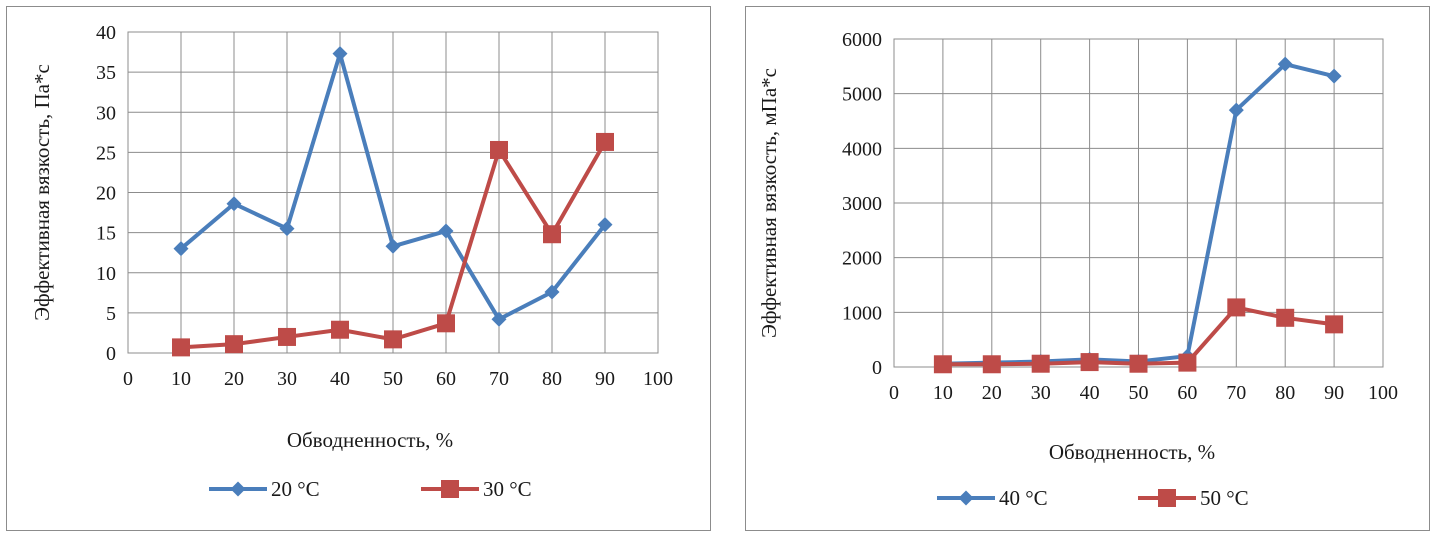  I want to click on legend-label: 50 °С, so click(1224, 498).